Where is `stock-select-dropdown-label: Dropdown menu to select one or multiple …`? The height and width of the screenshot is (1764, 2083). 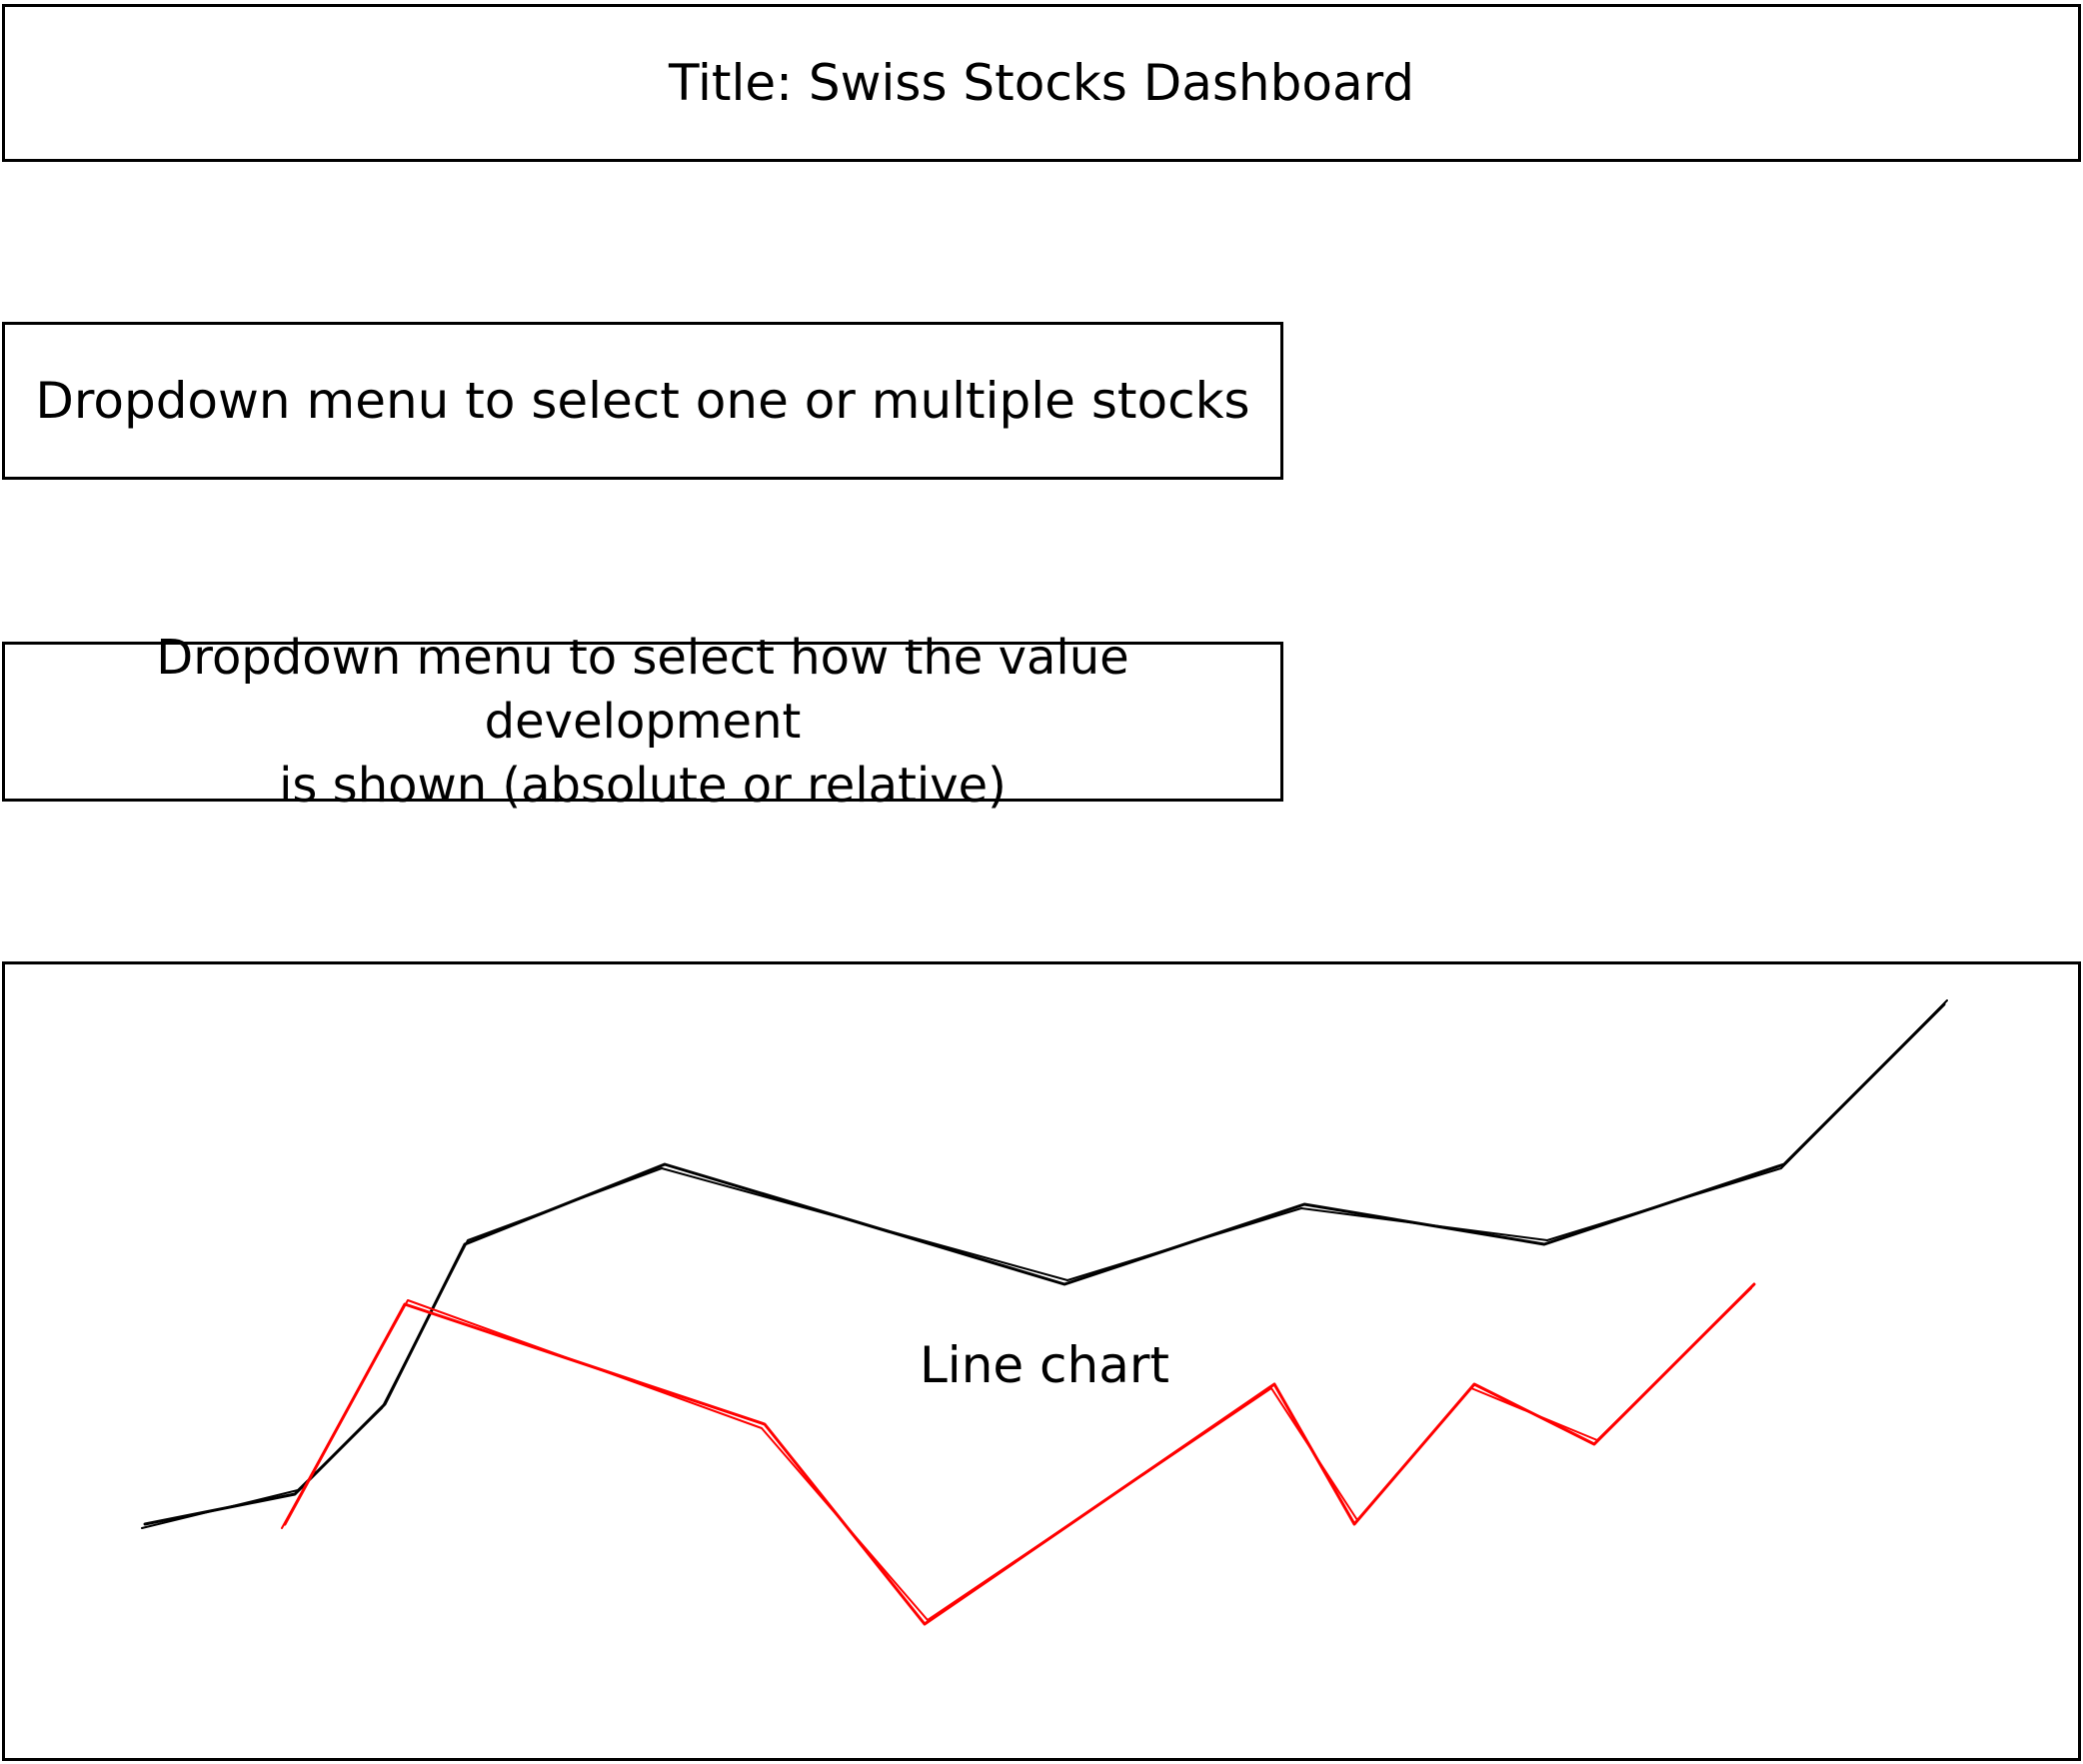 stock-select-dropdown-label: Dropdown menu to select one or multiple … is located at coordinates (642, 401).